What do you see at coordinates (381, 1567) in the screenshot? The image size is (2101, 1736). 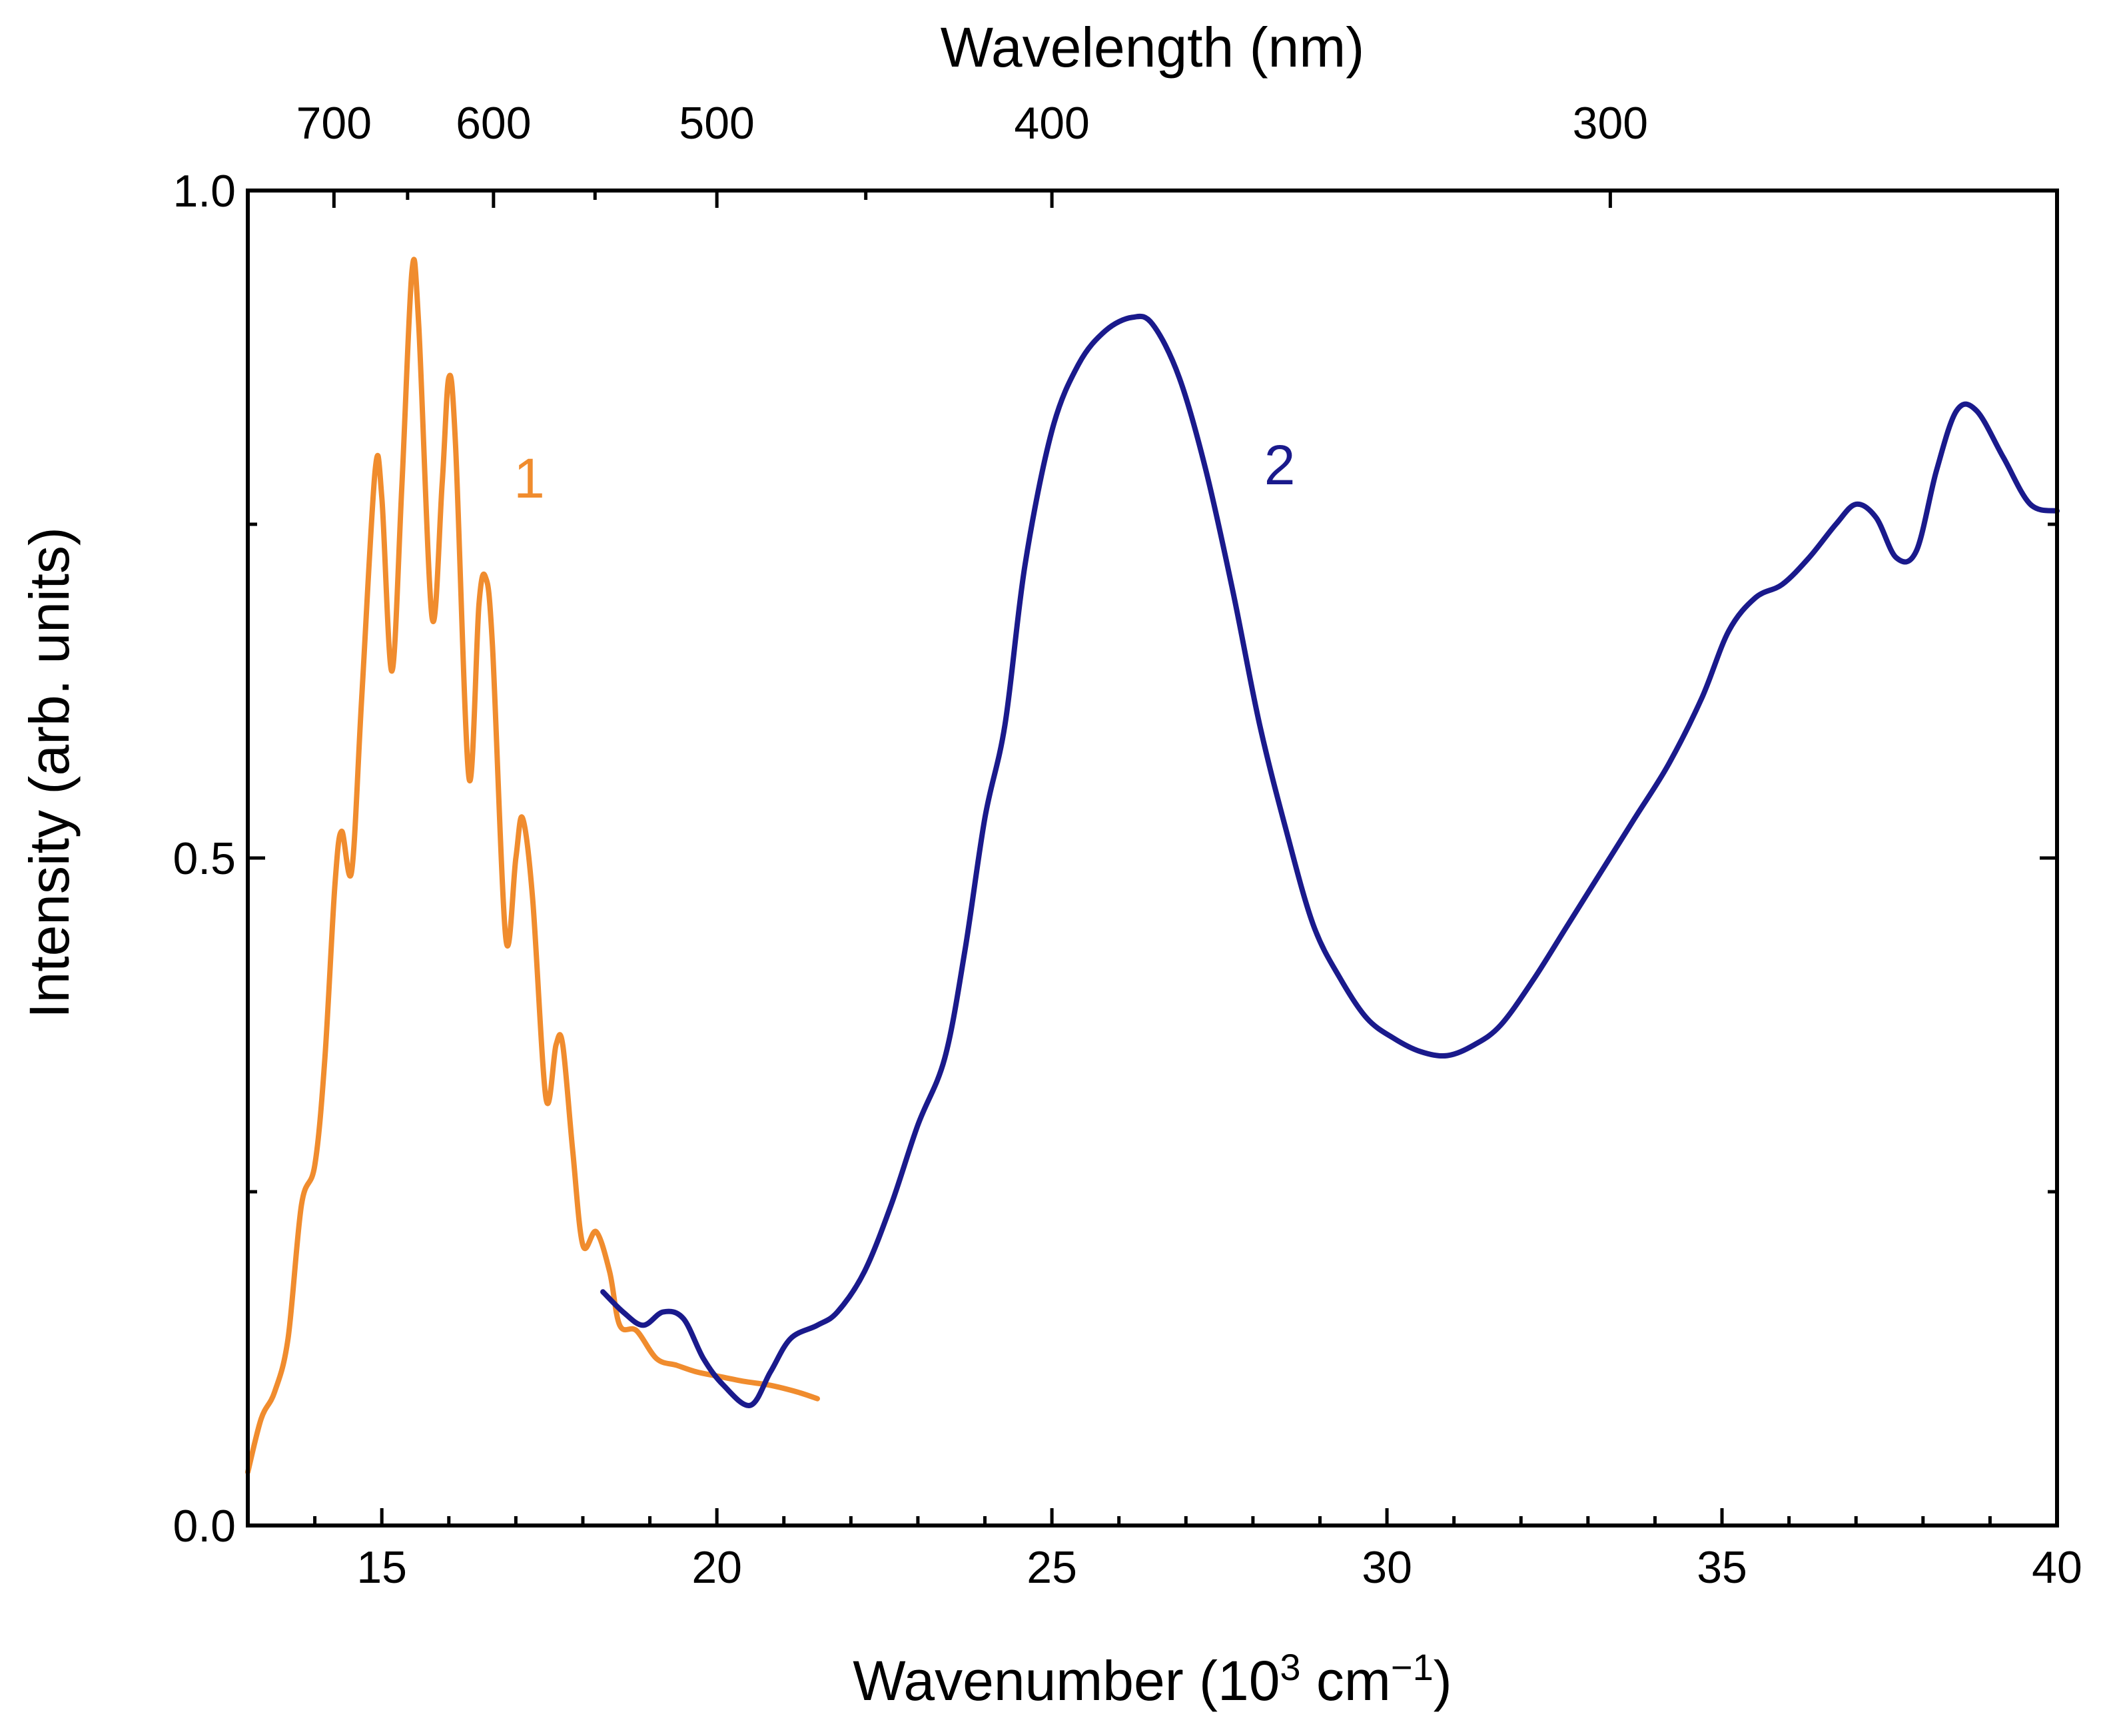 I see `x-tick-label: 15` at bounding box center [381, 1567].